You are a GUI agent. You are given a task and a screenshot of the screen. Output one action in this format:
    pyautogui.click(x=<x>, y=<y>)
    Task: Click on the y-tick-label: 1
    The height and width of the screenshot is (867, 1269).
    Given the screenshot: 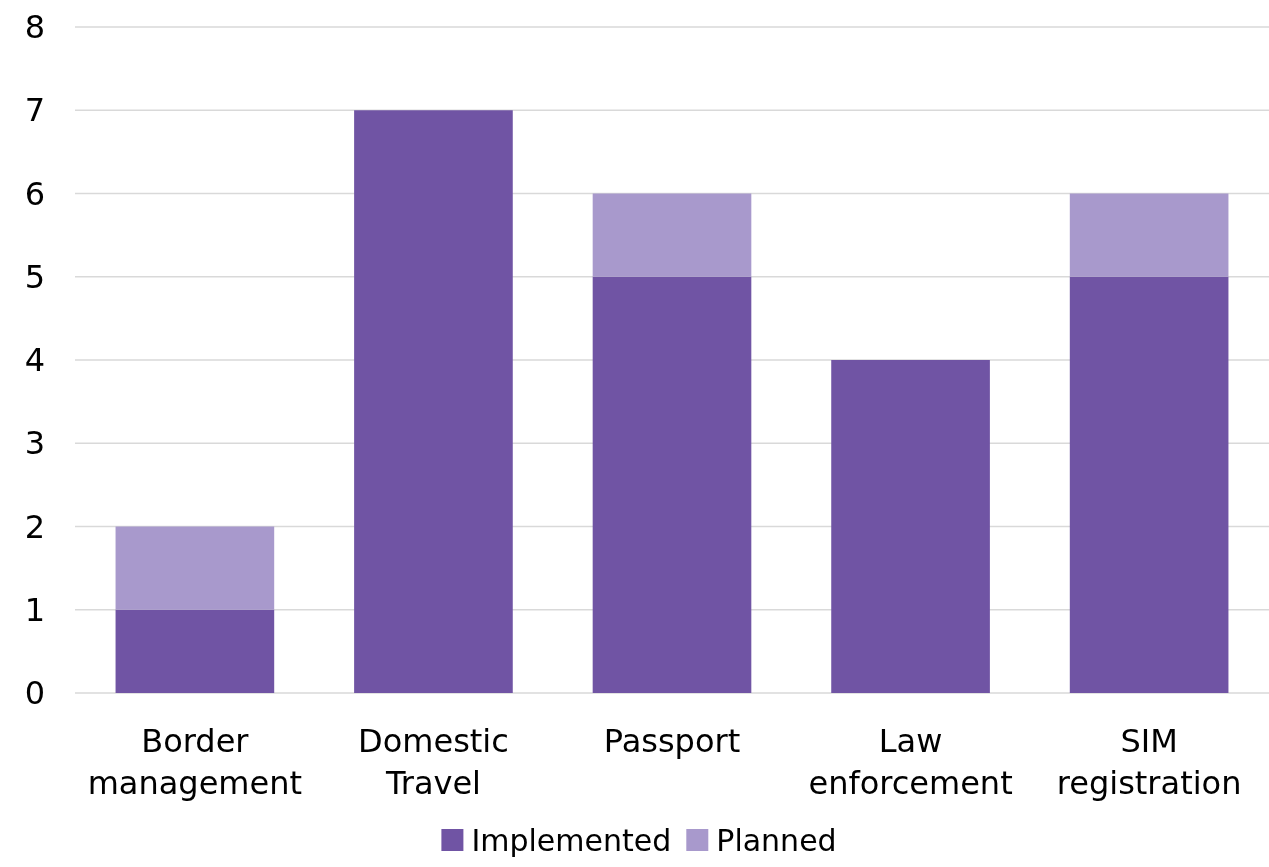 What is the action you would take?
    pyautogui.click(x=35, y=609)
    